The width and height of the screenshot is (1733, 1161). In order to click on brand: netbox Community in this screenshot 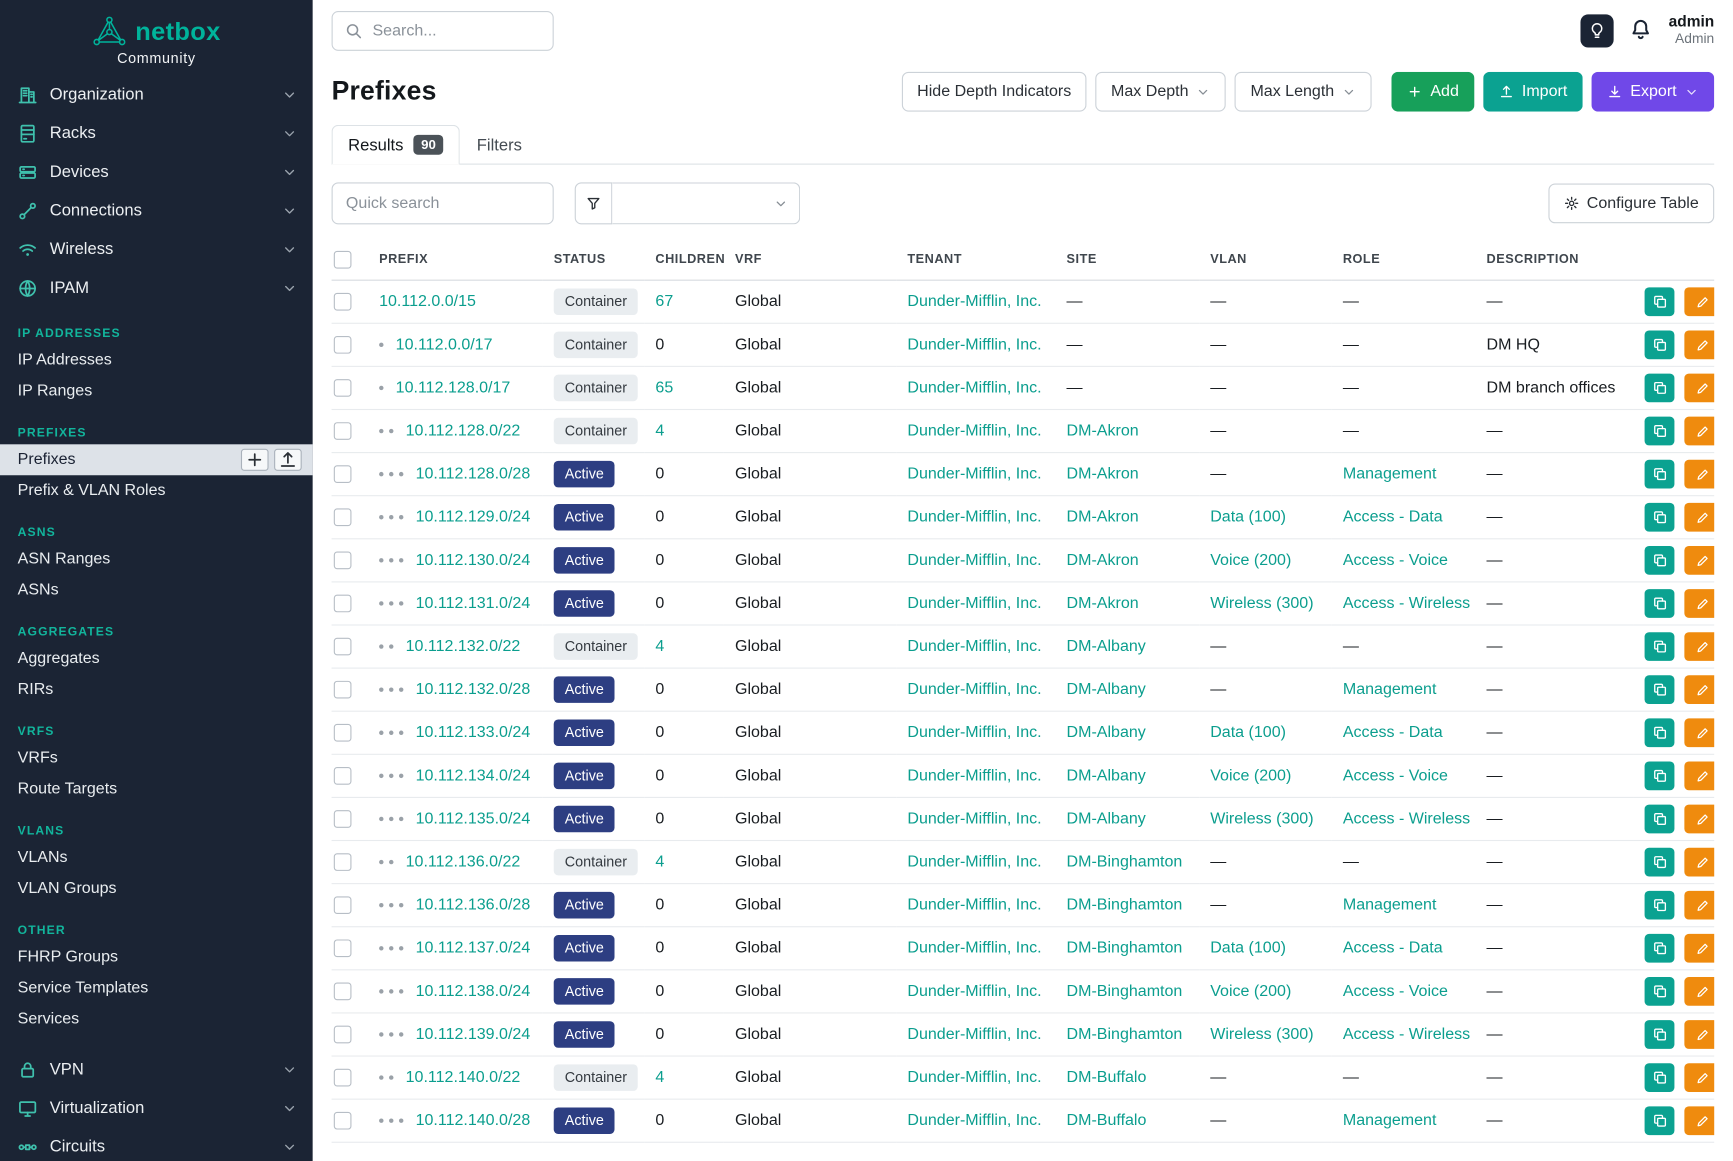, I will do `click(156, 37)`.